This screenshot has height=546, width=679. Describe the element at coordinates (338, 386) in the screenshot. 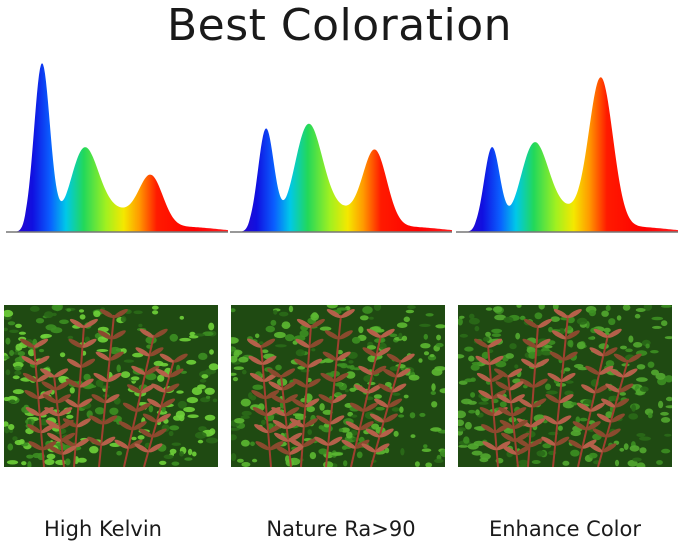

I see `plant-photo-nature` at that location.